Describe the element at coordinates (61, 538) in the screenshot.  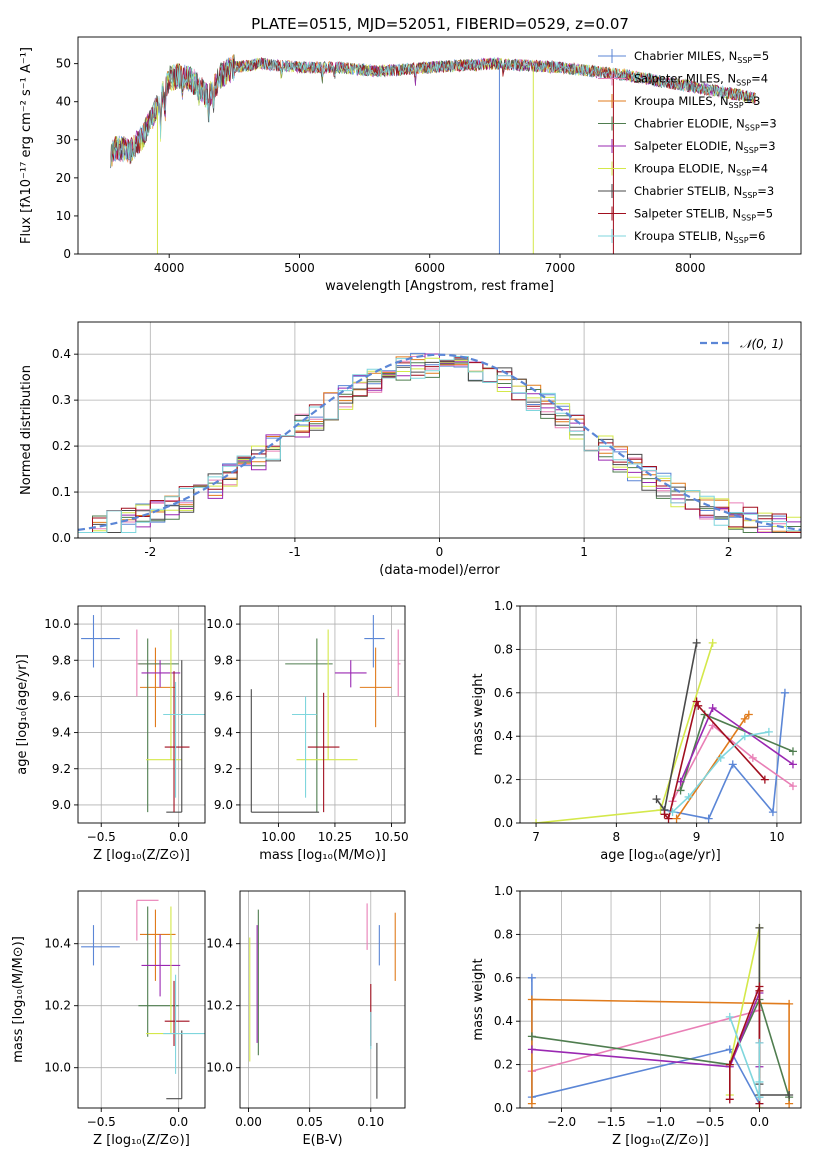
I see `residuals-ytick-label: 0.0` at that location.